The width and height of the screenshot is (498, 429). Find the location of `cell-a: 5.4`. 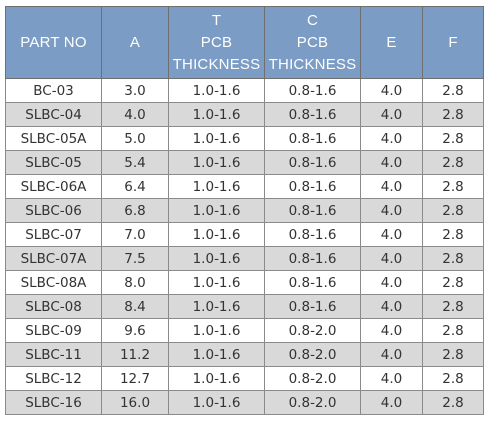

cell-a: 5.4 is located at coordinates (135, 162).